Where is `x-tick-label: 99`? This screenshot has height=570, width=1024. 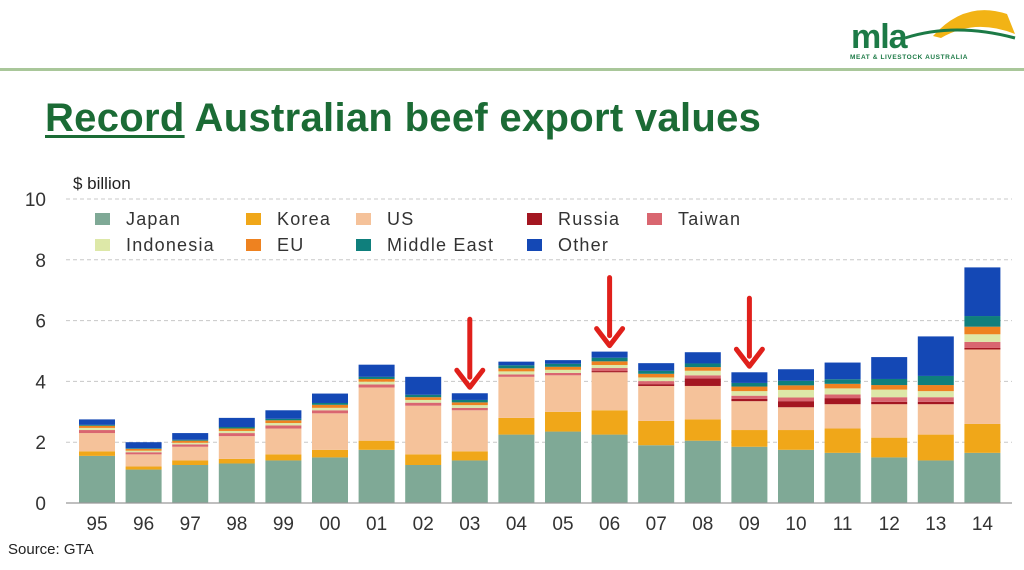
x-tick-label: 99 is located at coordinates (283, 524).